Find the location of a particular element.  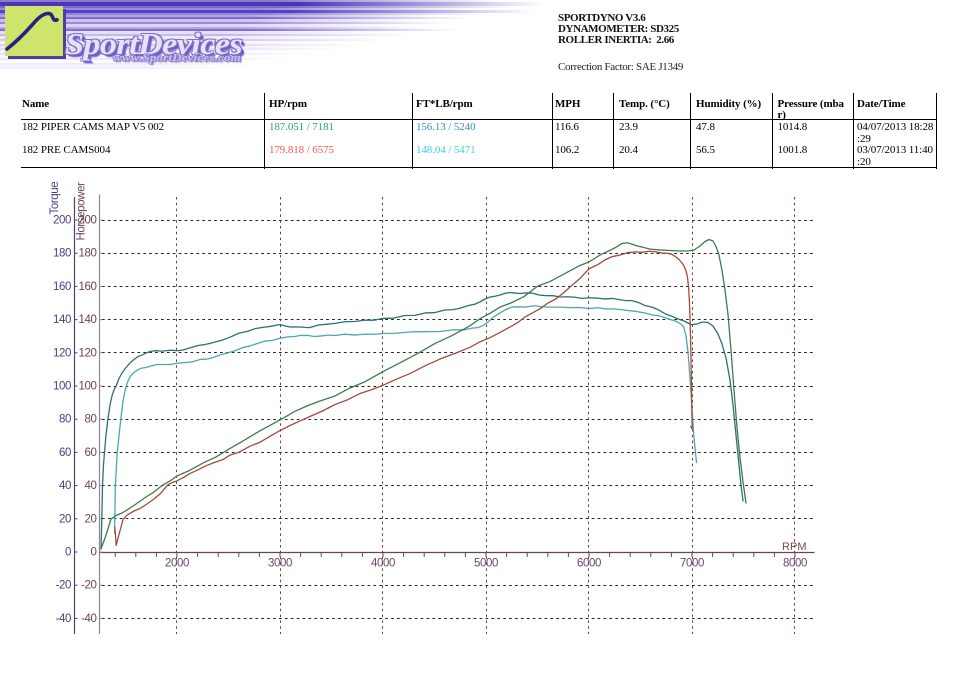

svg-text: RPM is located at coordinates (794, 547).